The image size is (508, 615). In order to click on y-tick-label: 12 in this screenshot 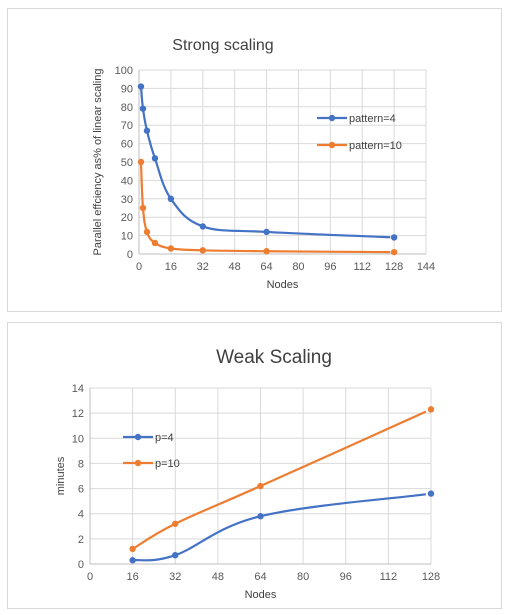, I will do `click(78, 414)`.